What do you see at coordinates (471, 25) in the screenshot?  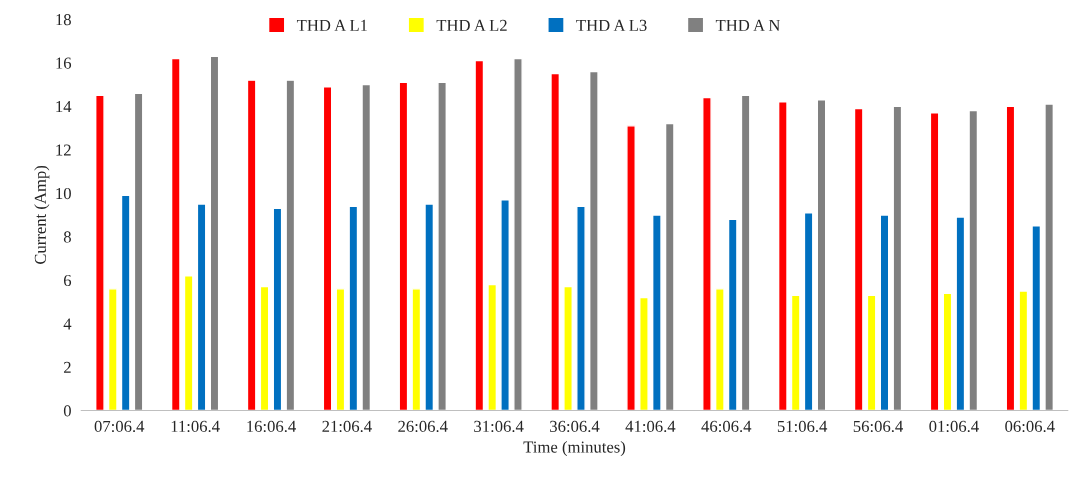 I see `legend-label: THD A L2` at bounding box center [471, 25].